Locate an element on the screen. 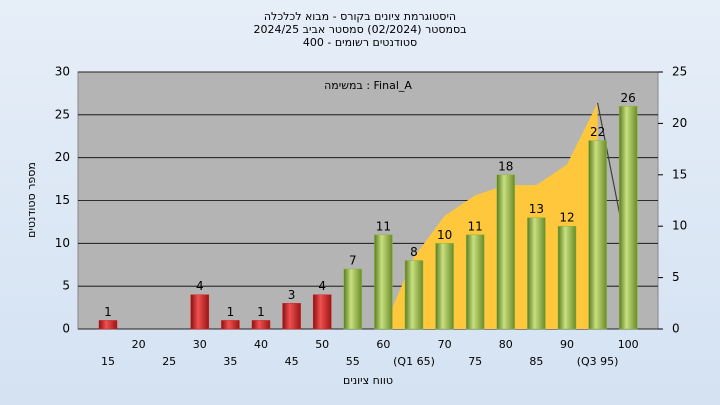 Image resolution: width=720 pixels, height=405 pixels. x-tick-label: 75 is located at coordinates (475, 361).